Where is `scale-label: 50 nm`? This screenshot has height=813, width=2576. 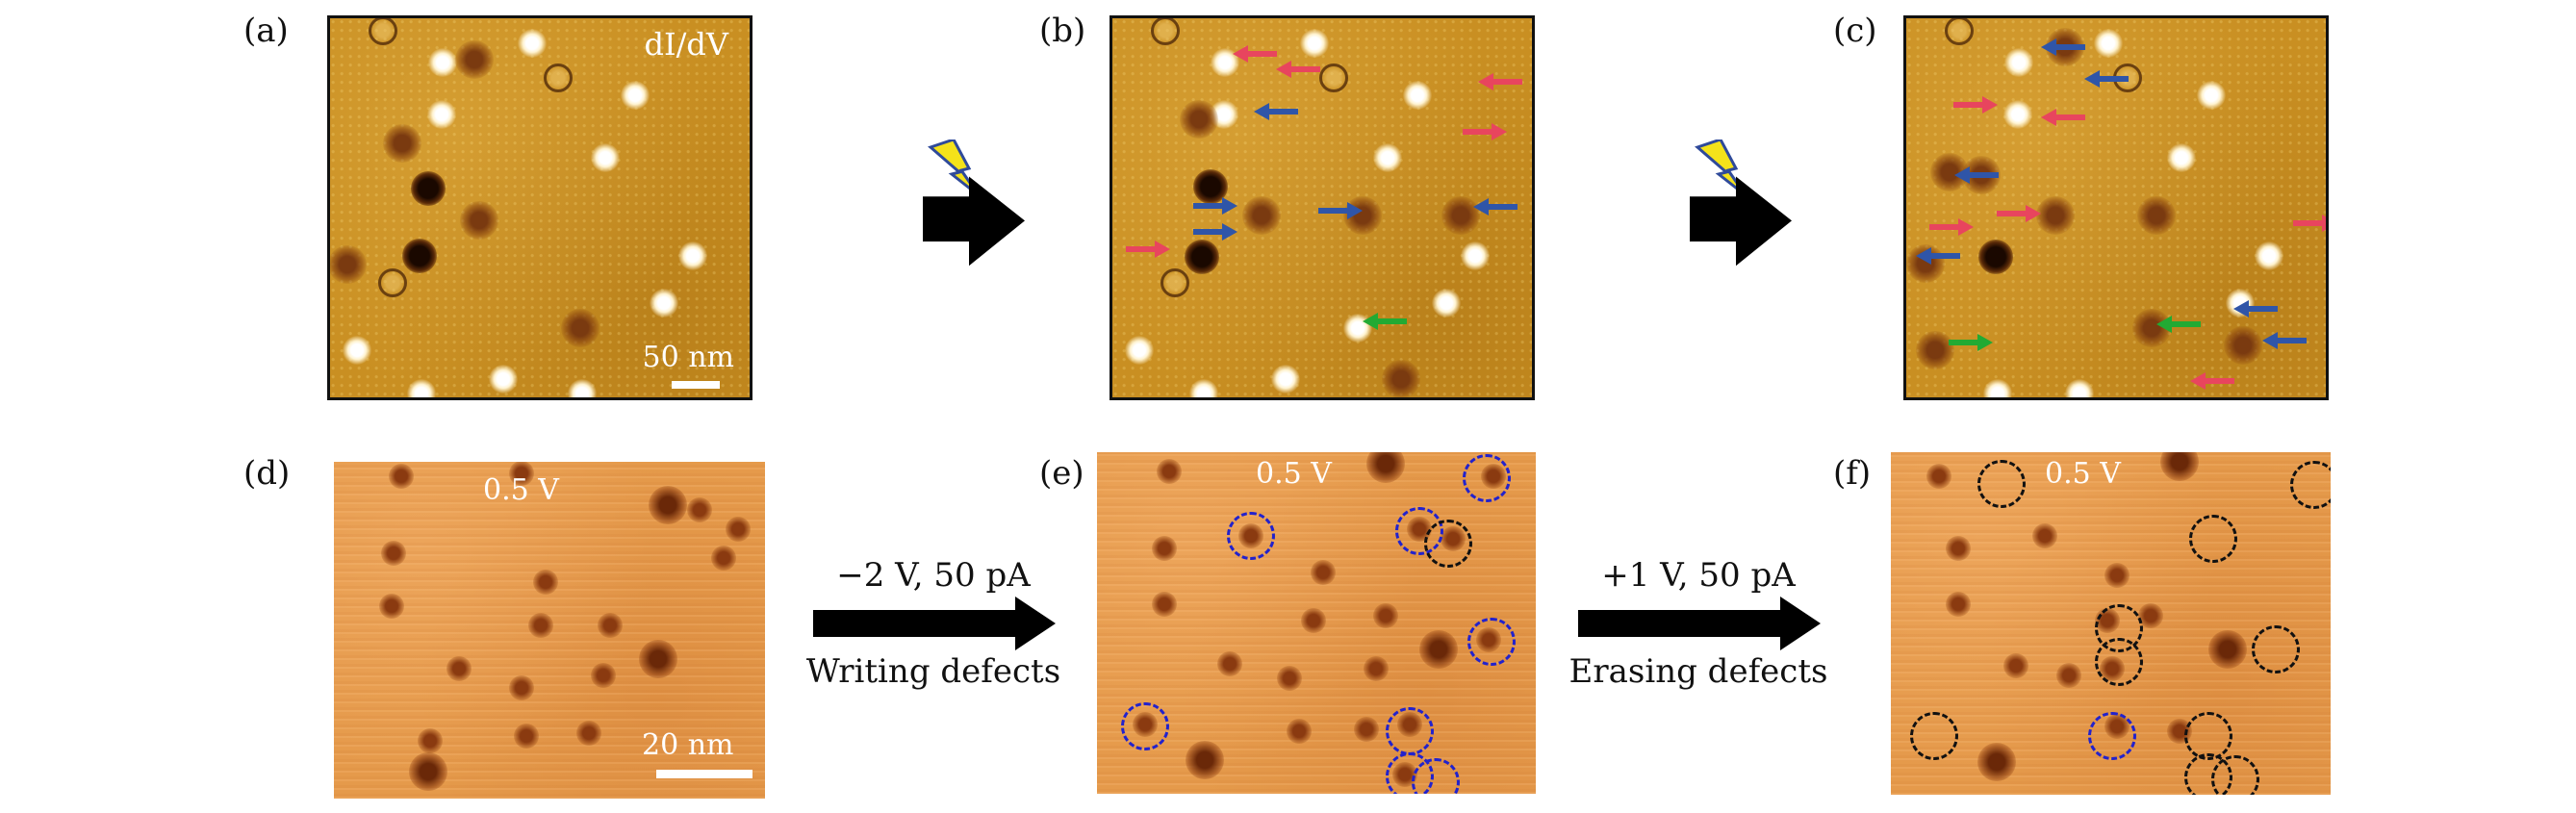
scale-label: 50 nm is located at coordinates (688, 357).